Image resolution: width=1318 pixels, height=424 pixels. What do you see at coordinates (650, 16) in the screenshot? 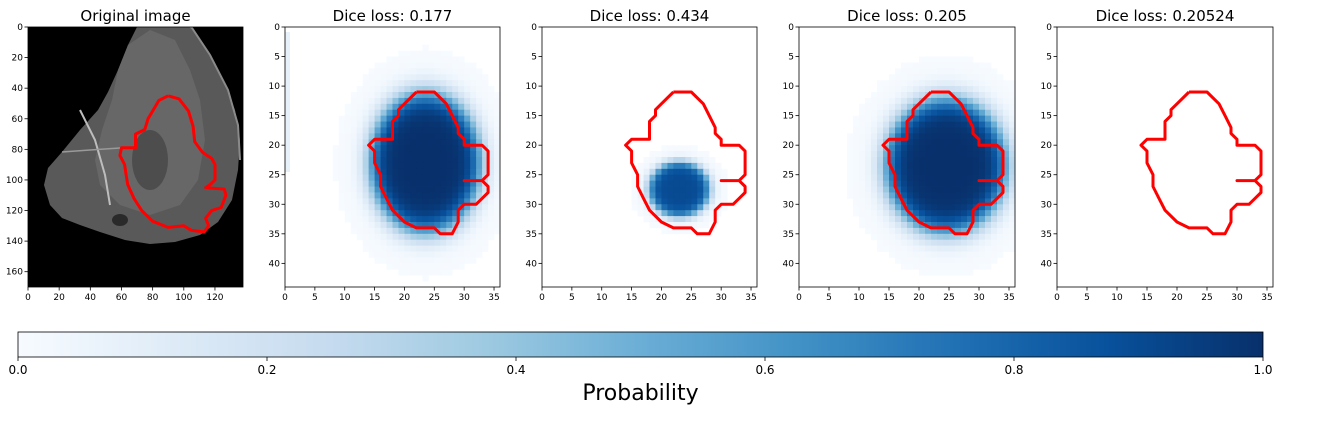
I see `panel-title: Dice loss: 0.434` at bounding box center [650, 16].